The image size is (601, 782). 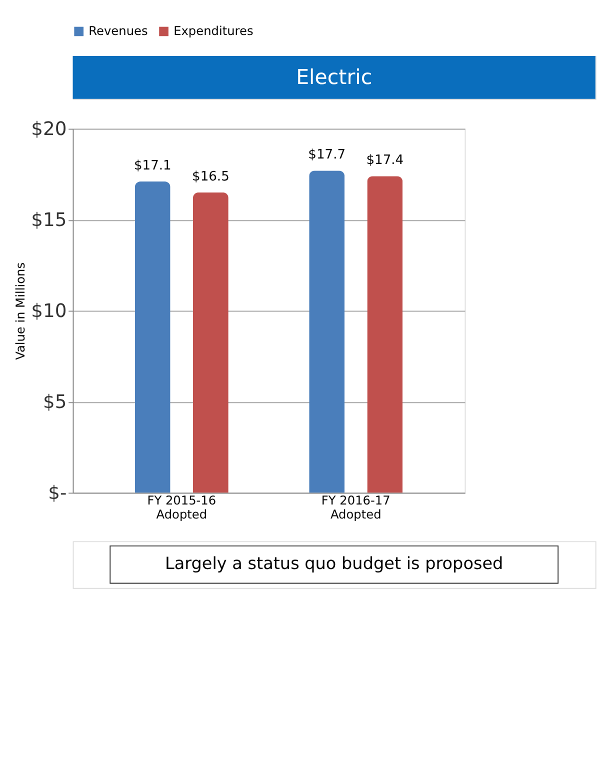 What do you see at coordinates (118, 31) in the screenshot?
I see `legend-label: Revenues` at bounding box center [118, 31].